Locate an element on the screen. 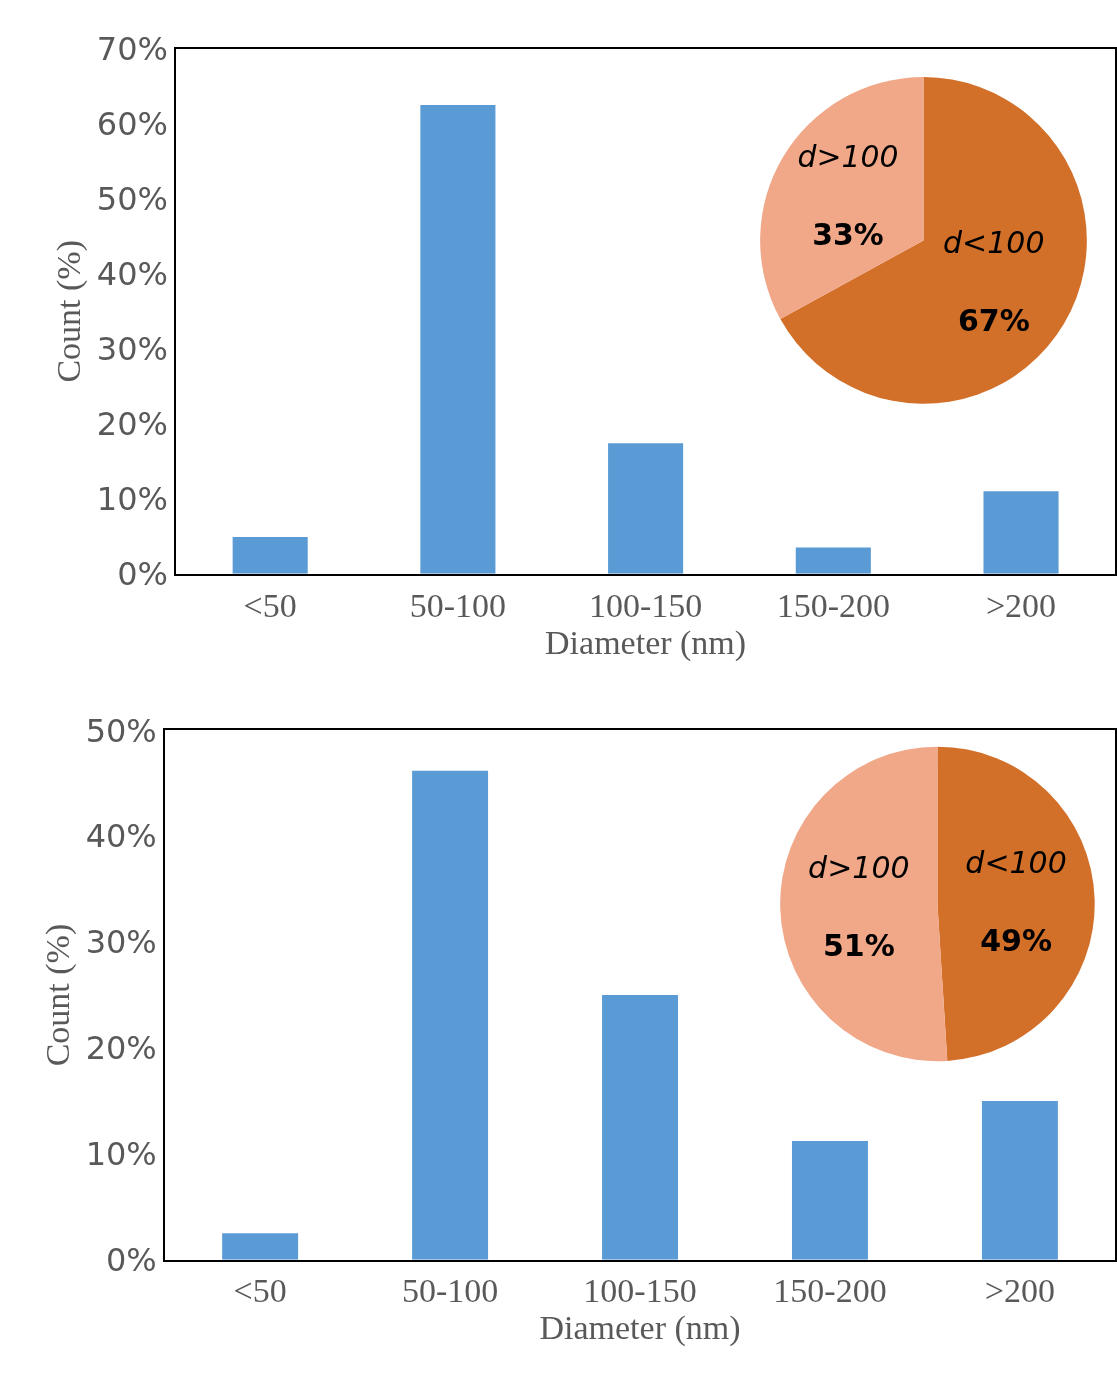  data-label: 33% is located at coordinates (848, 234).